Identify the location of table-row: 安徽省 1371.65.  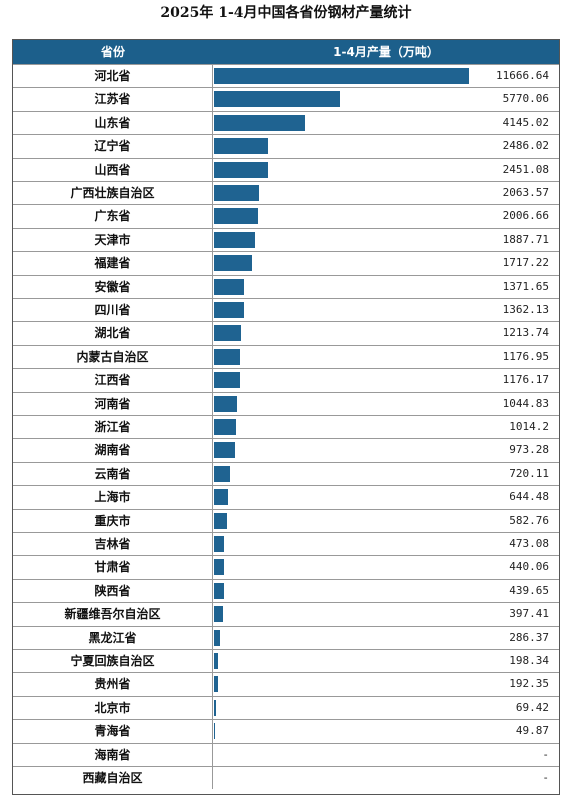
(286, 286).